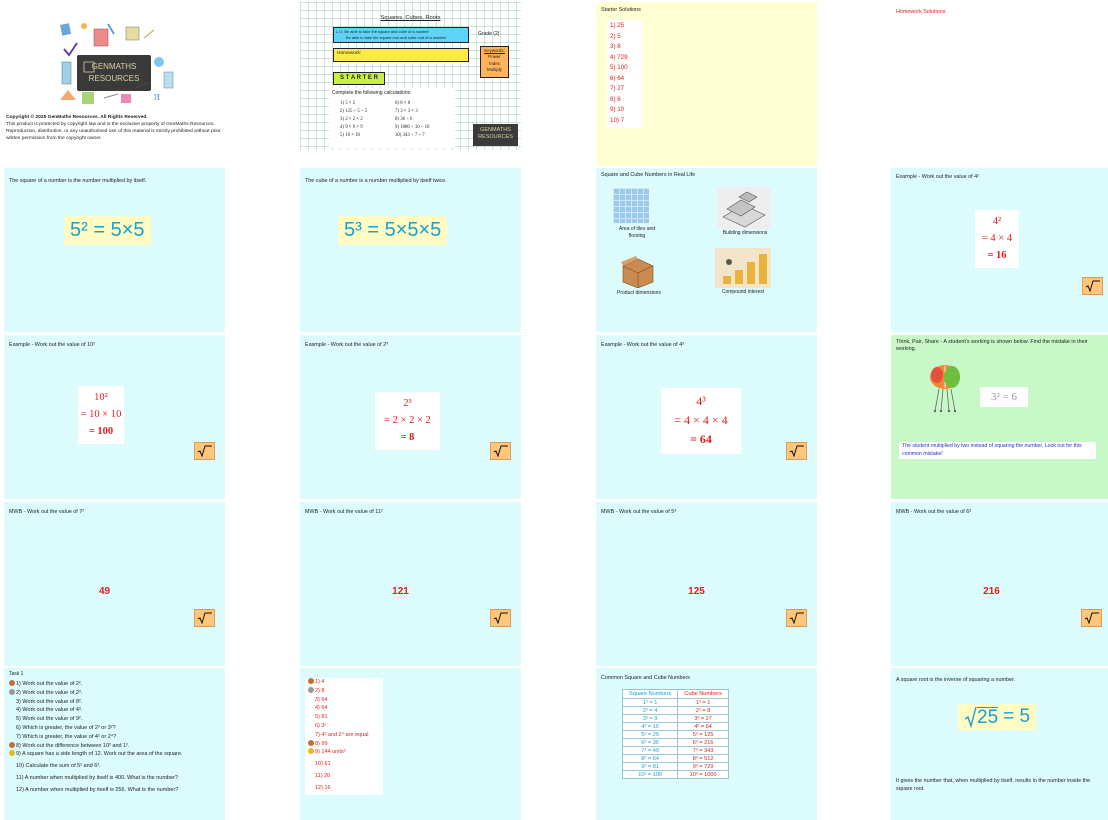 This screenshot has width=1108, height=820. What do you see at coordinates (999, 584) in the screenshot?
I see `mwb-6-cubed-slide: MWB - Work out the value of 6³ 216` at bounding box center [999, 584].